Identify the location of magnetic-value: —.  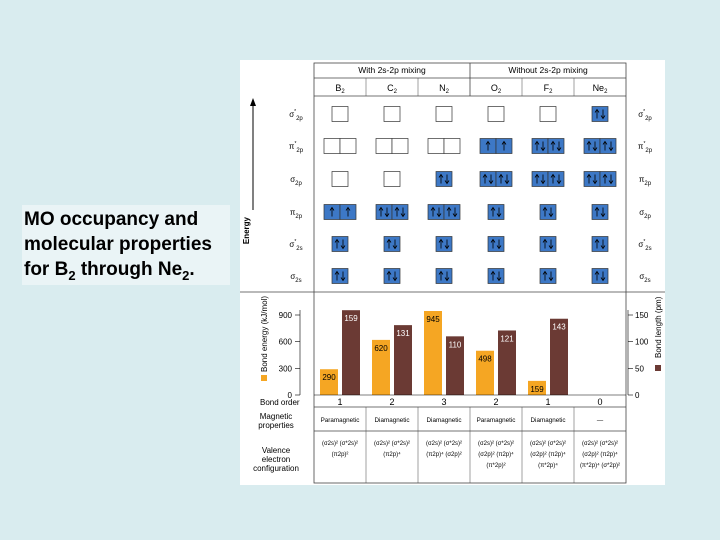
(600, 420).